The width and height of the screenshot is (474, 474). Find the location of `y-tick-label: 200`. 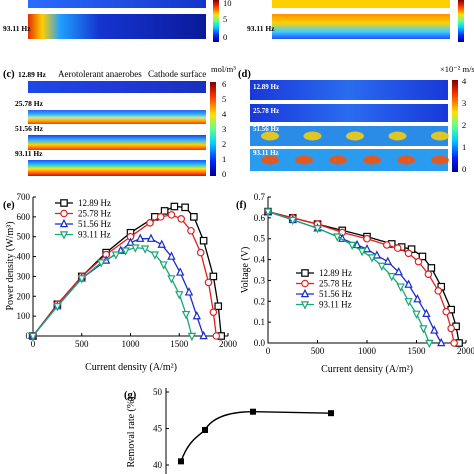

y-tick-label: 200 is located at coordinates (24, 296).